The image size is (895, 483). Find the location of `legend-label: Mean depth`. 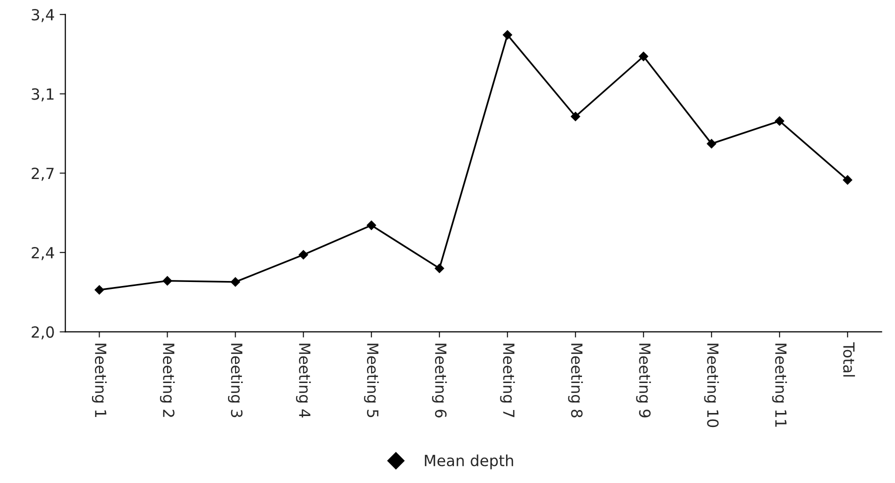

legend-label: Mean depth is located at coordinates (469, 462).